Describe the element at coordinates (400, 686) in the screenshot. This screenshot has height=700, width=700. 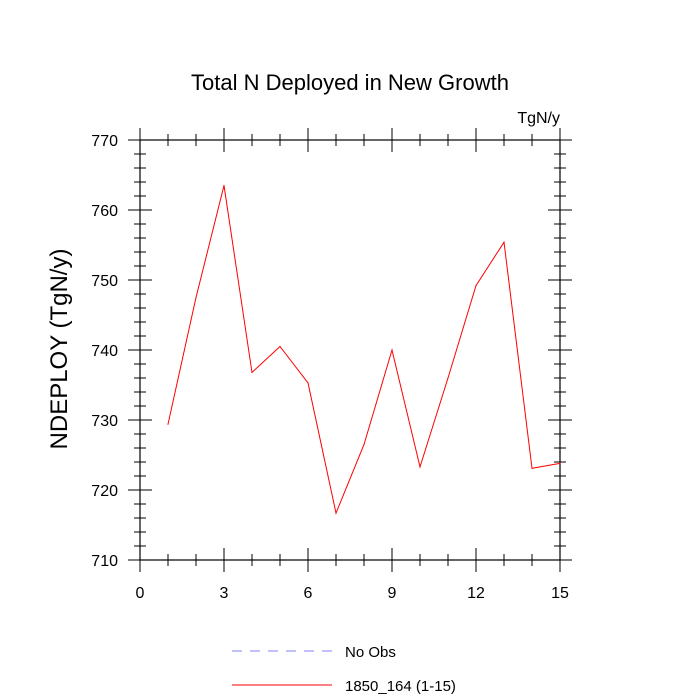
I see `legend-label-series: 1850_164 (1-15)` at that location.